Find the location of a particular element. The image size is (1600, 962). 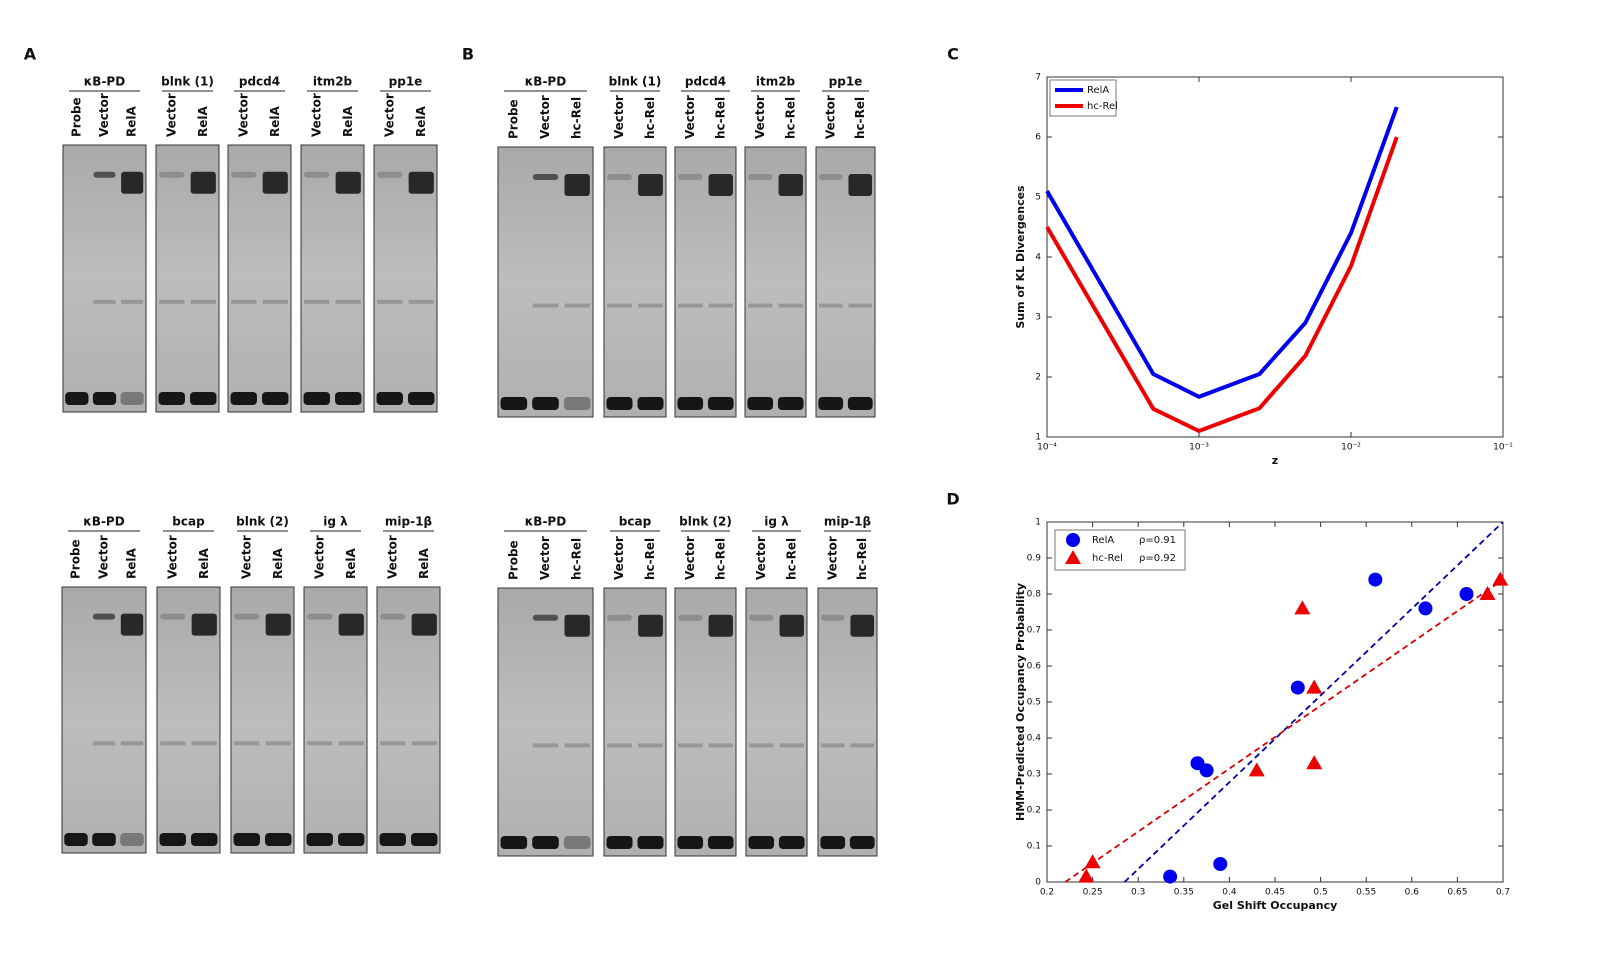

y-tick-label: 0.8 is located at coordinates (1034, 595).